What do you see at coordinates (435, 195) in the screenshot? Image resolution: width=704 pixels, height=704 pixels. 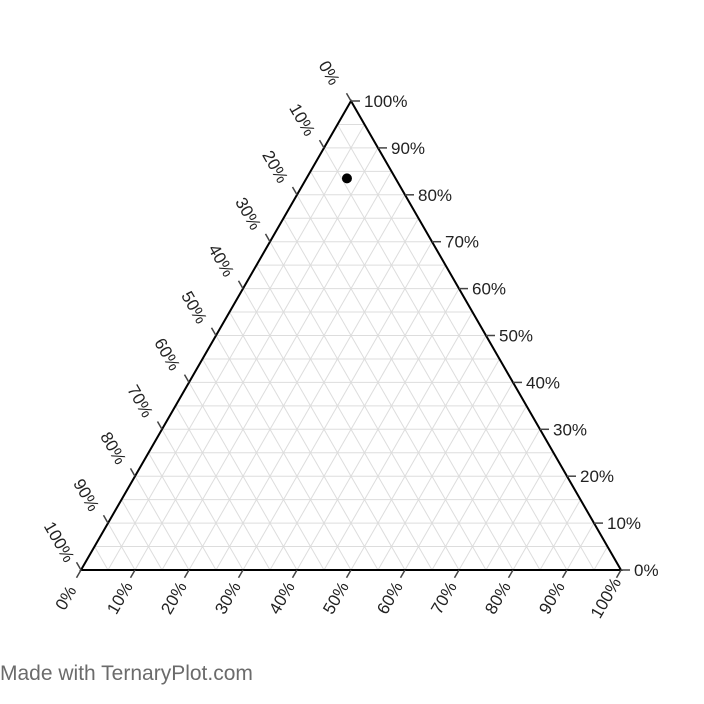 I see `tick-label-top-8: 80%` at bounding box center [435, 195].